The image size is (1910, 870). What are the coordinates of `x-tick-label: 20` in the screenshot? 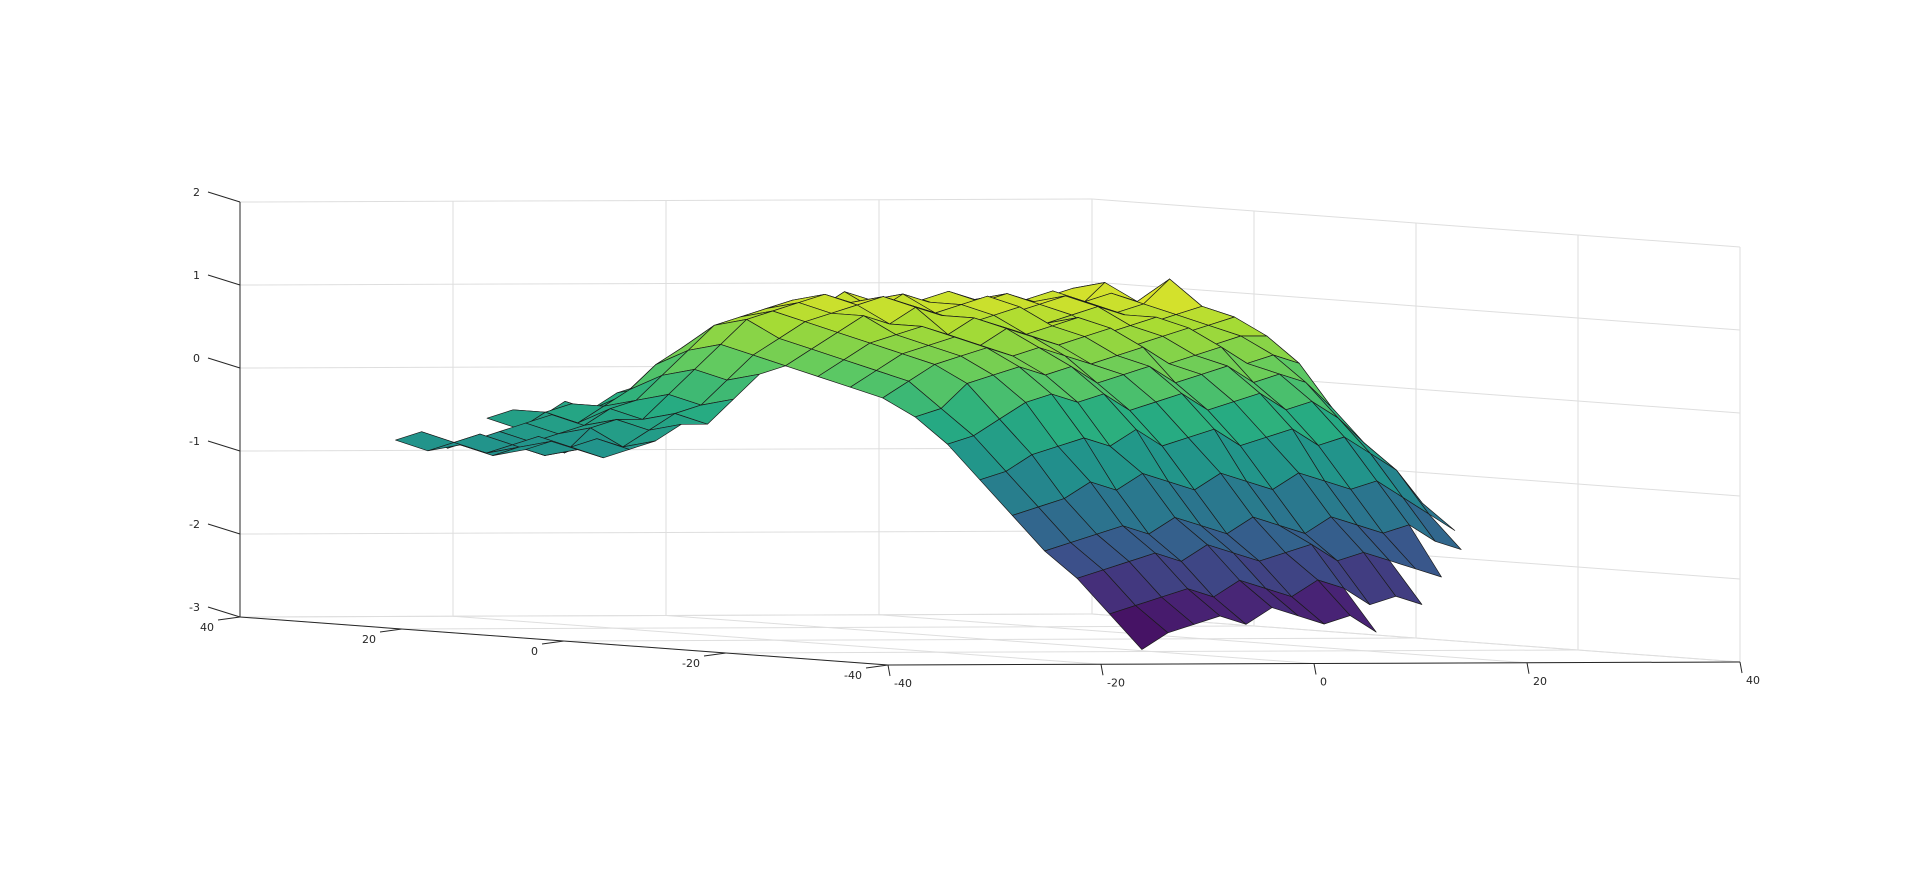 It's located at (1540, 681).